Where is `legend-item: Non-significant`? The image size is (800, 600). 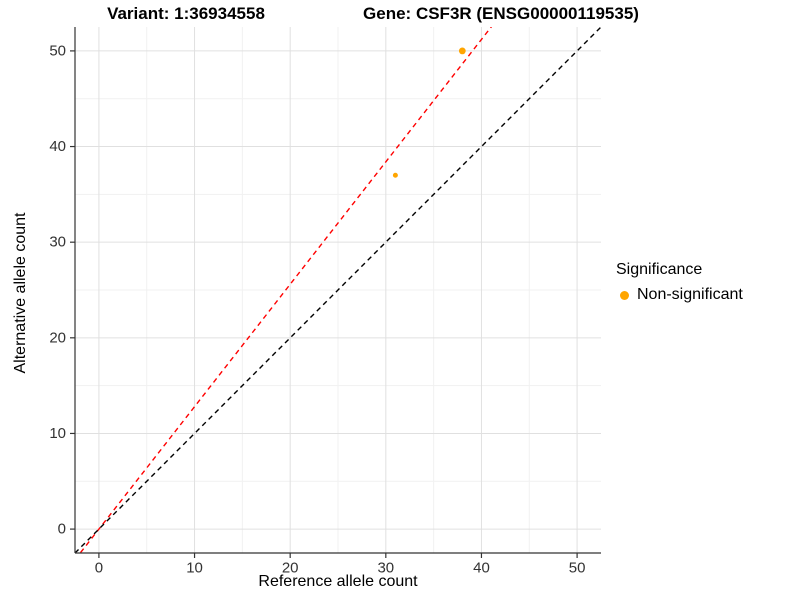
legend-item: Non-significant is located at coordinates (679, 295).